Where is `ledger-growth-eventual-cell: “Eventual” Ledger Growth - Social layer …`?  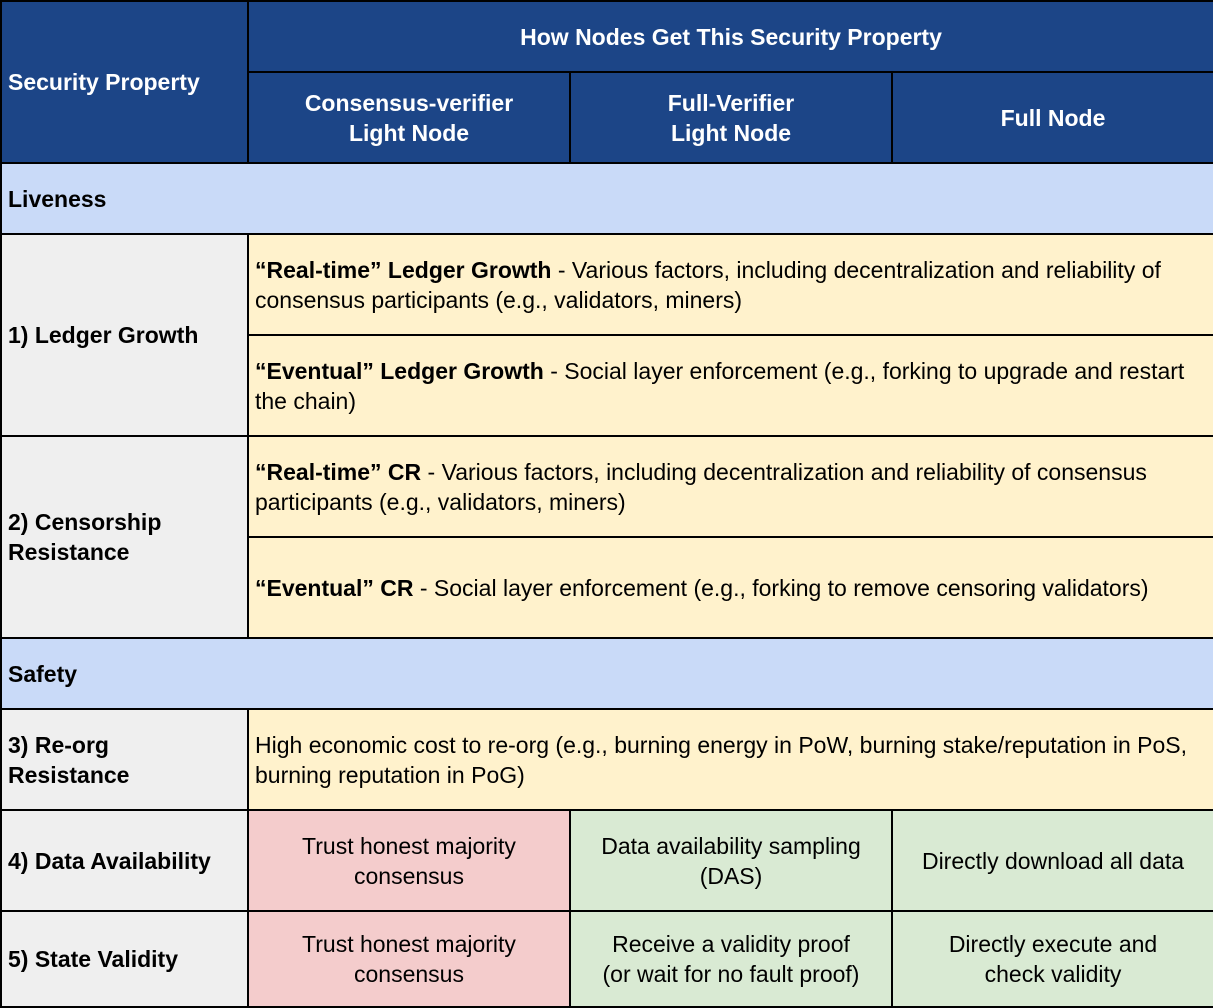
ledger-growth-eventual-cell: “Eventual” Ledger Growth - Social layer … is located at coordinates (729, 385).